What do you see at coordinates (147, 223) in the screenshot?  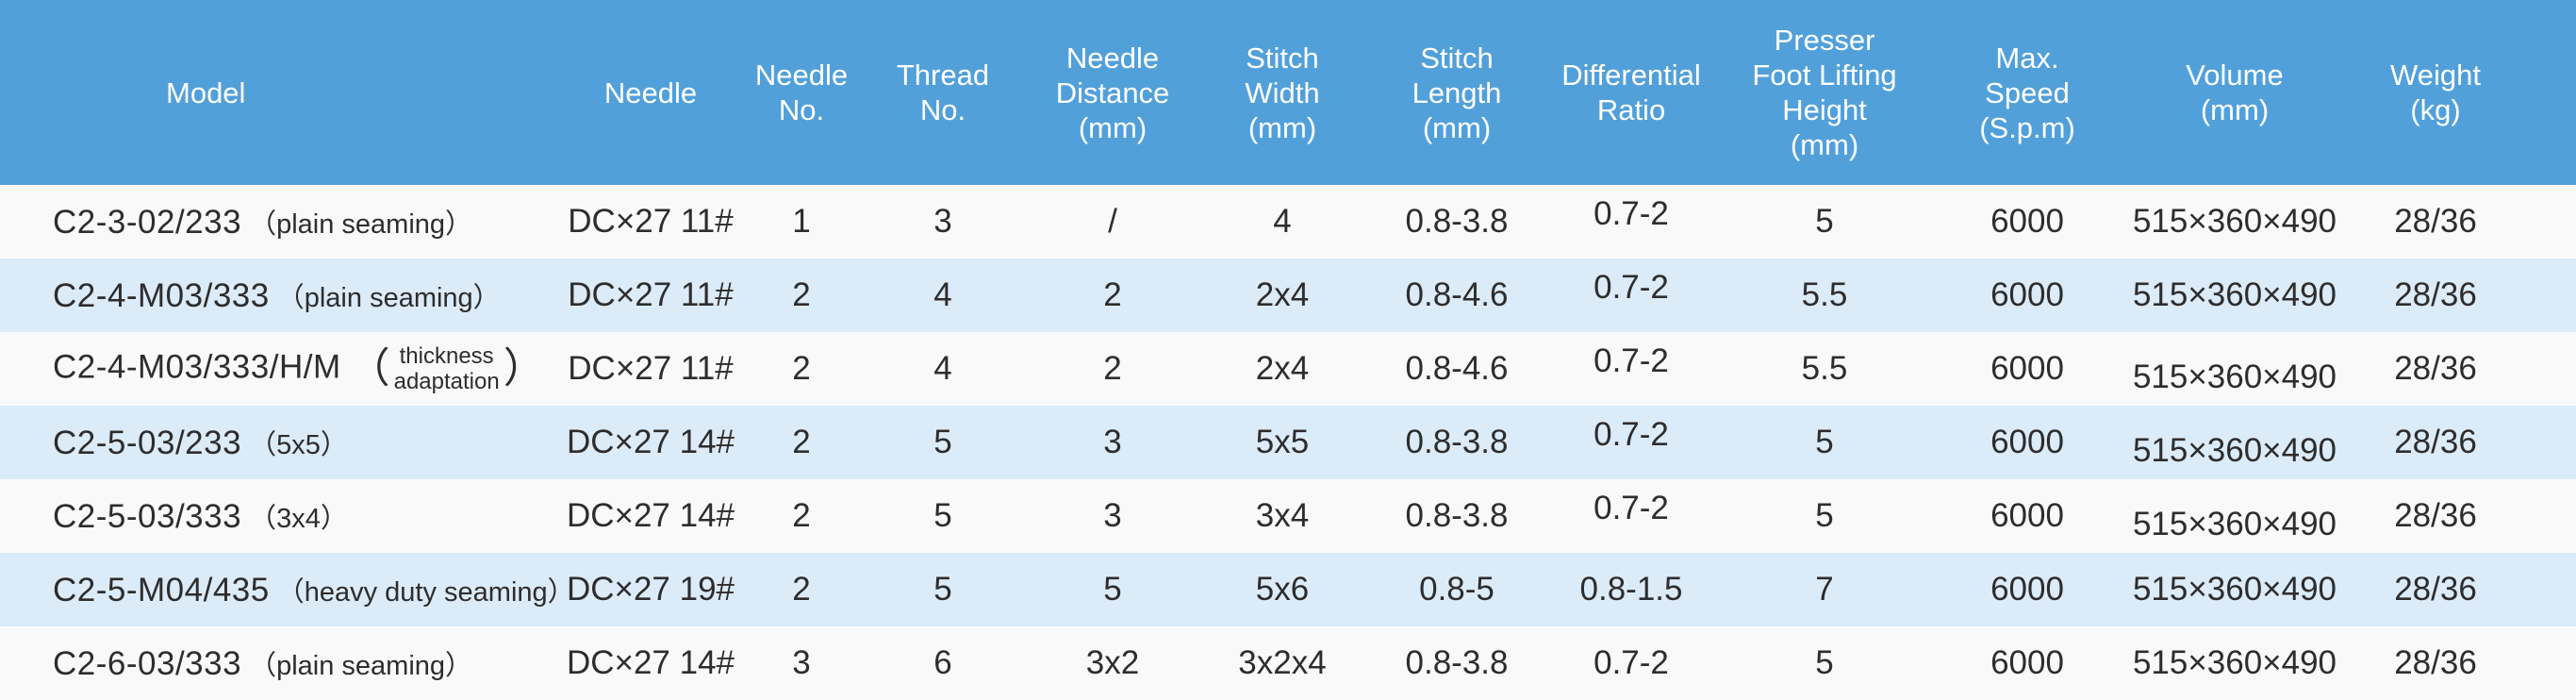 I see `model-name: C2-3-02/233` at bounding box center [147, 223].